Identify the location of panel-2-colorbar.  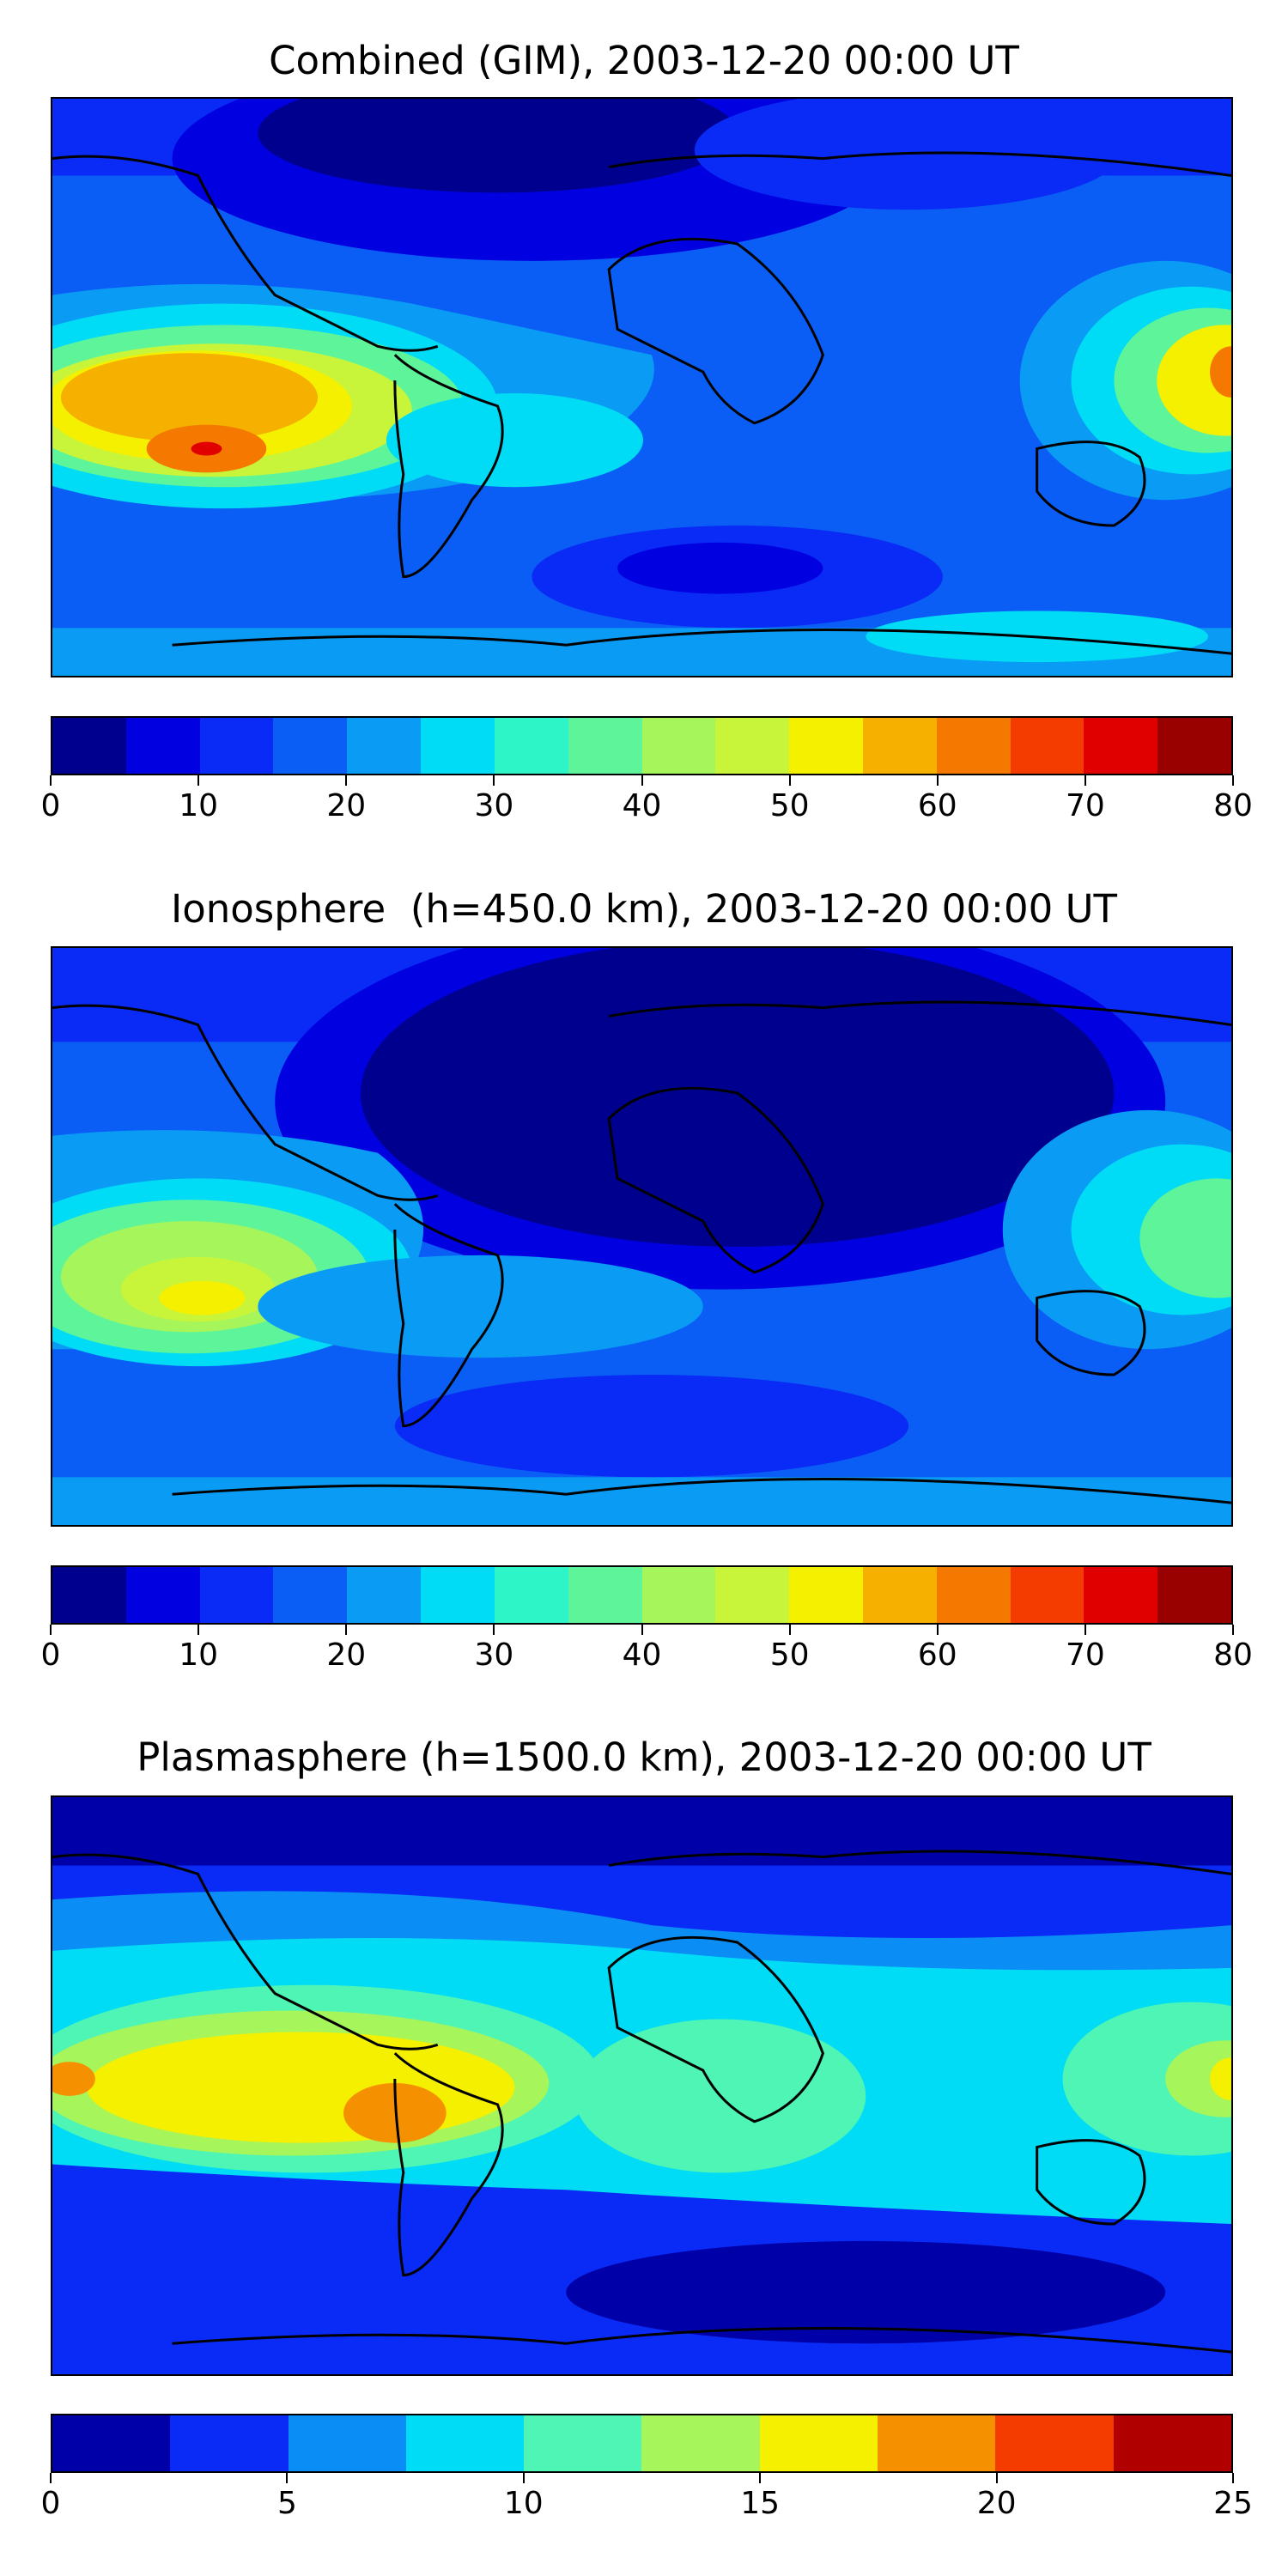
(642, 1595).